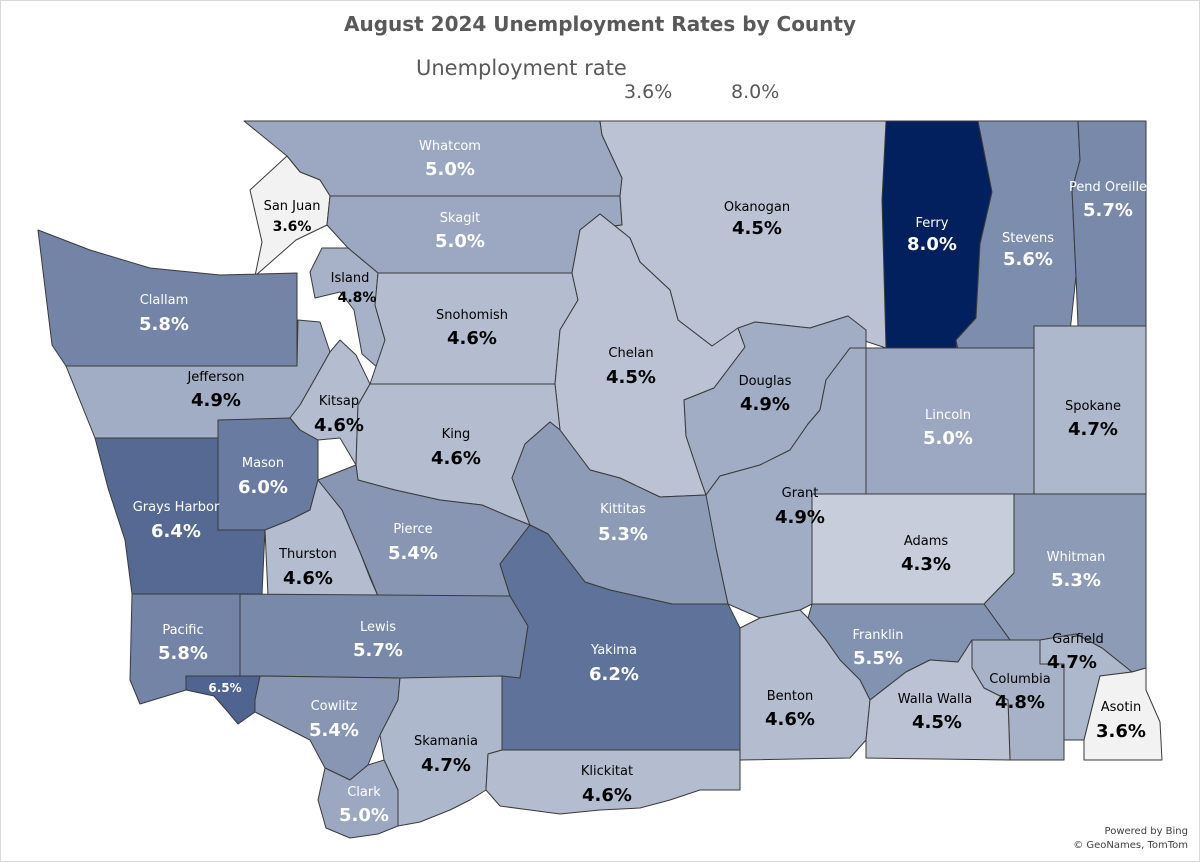 This screenshot has height=862, width=1200. I want to click on county-rate-skagit: 5.0%, so click(460, 241).